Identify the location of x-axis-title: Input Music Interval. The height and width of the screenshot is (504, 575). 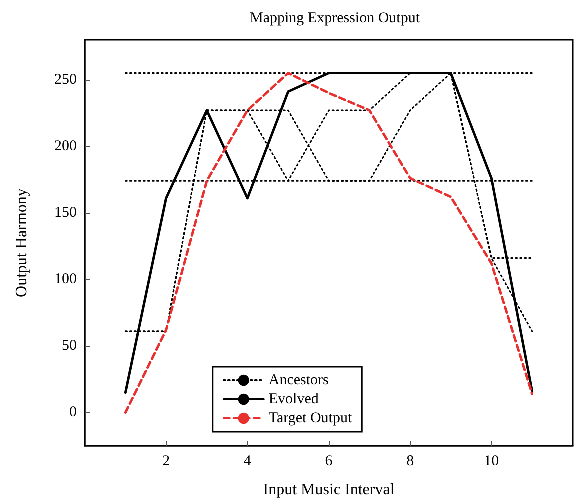
(329, 490).